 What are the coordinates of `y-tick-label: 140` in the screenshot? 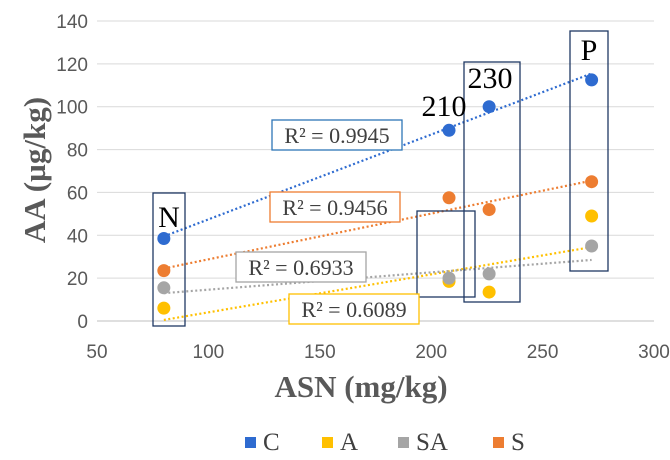 It's located at (72, 22).